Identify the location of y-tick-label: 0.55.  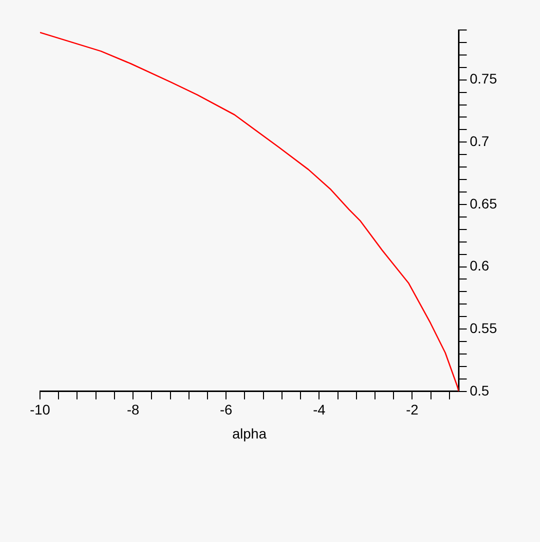
(484, 328).